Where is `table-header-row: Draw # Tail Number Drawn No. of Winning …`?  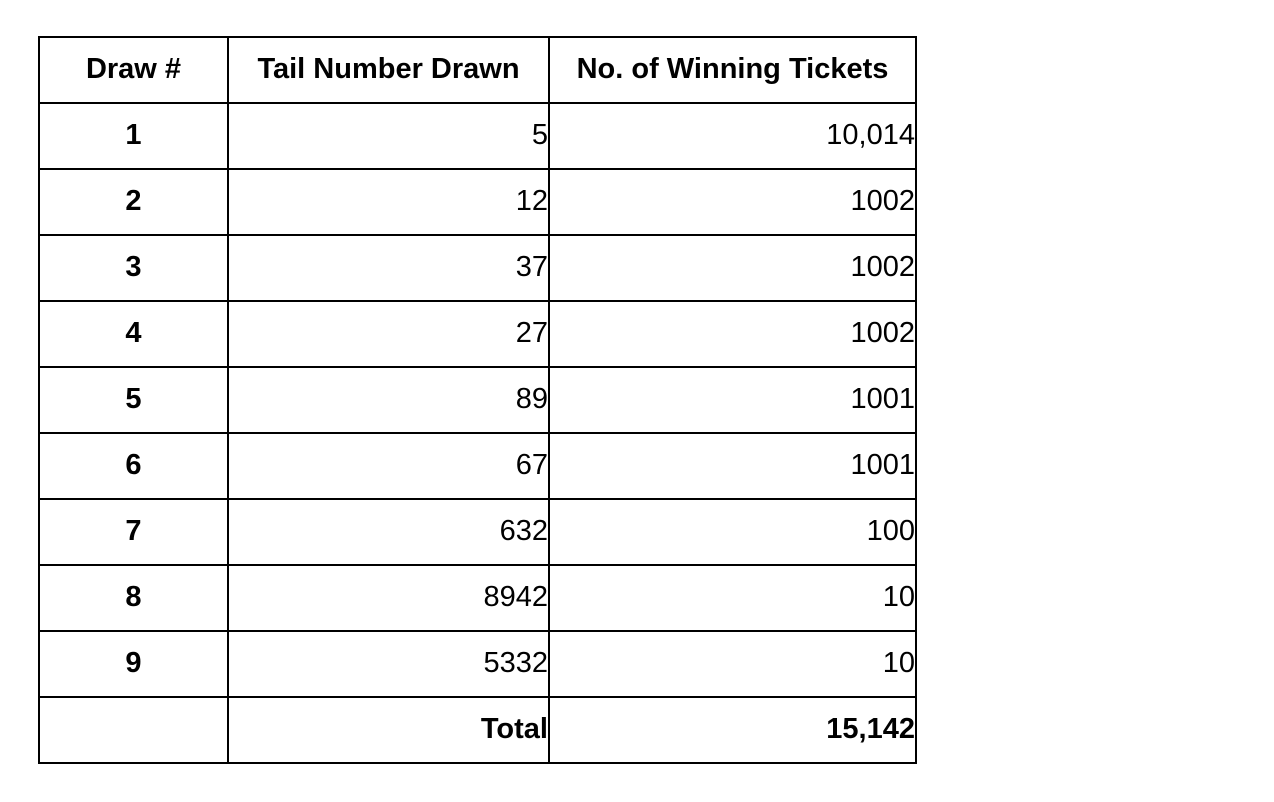
table-header-row: Draw # Tail Number Drawn No. of Winning … is located at coordinates (477, 70).